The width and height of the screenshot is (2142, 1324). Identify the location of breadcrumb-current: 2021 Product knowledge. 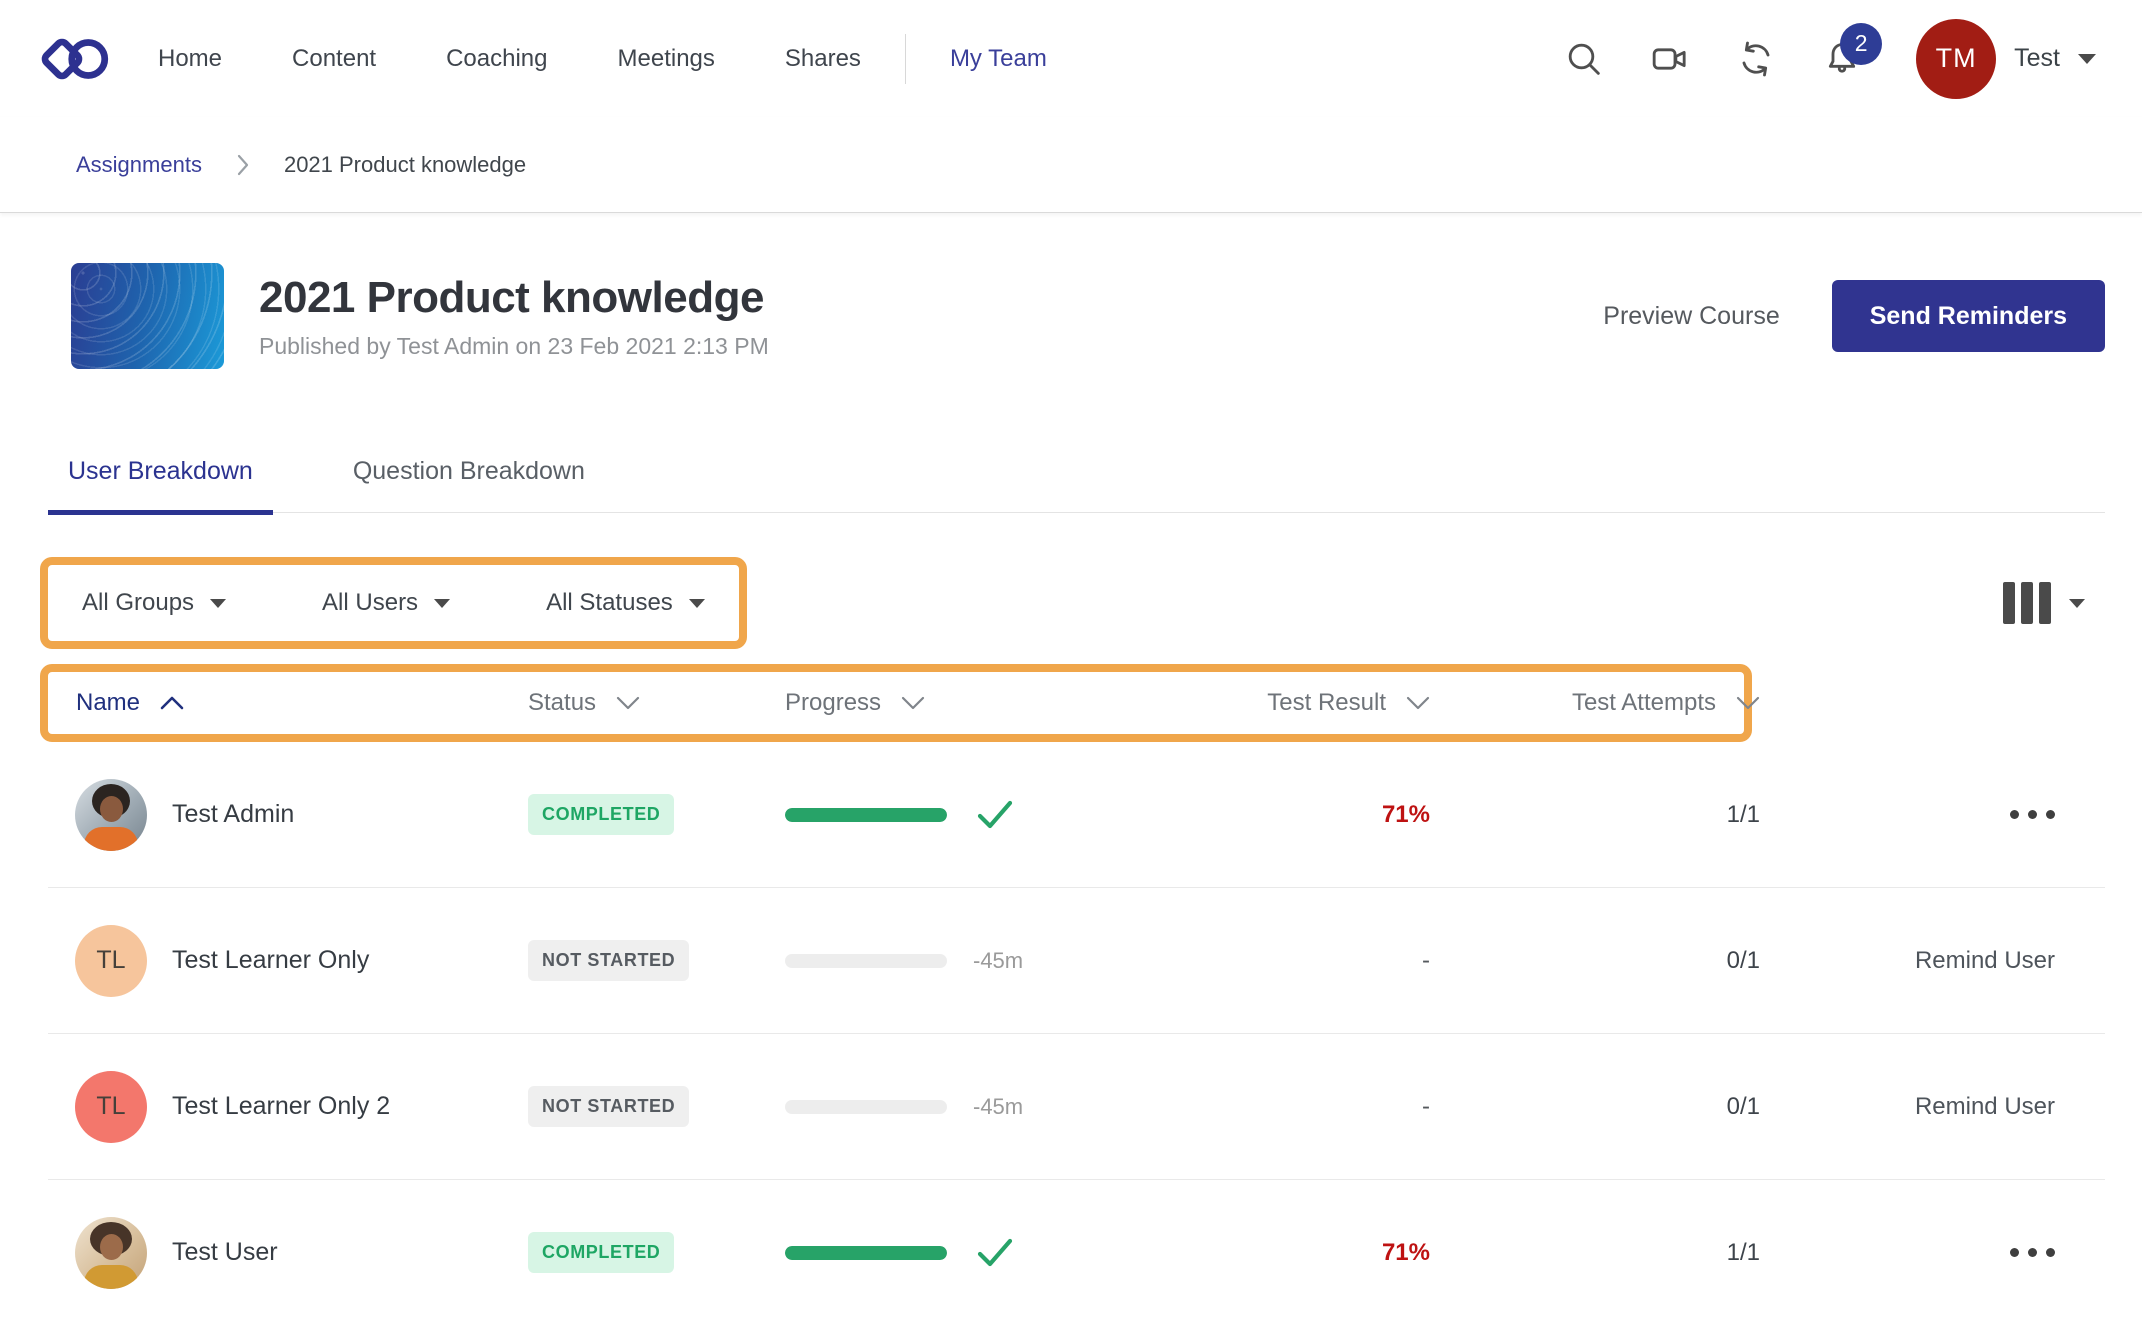
(405, 164).